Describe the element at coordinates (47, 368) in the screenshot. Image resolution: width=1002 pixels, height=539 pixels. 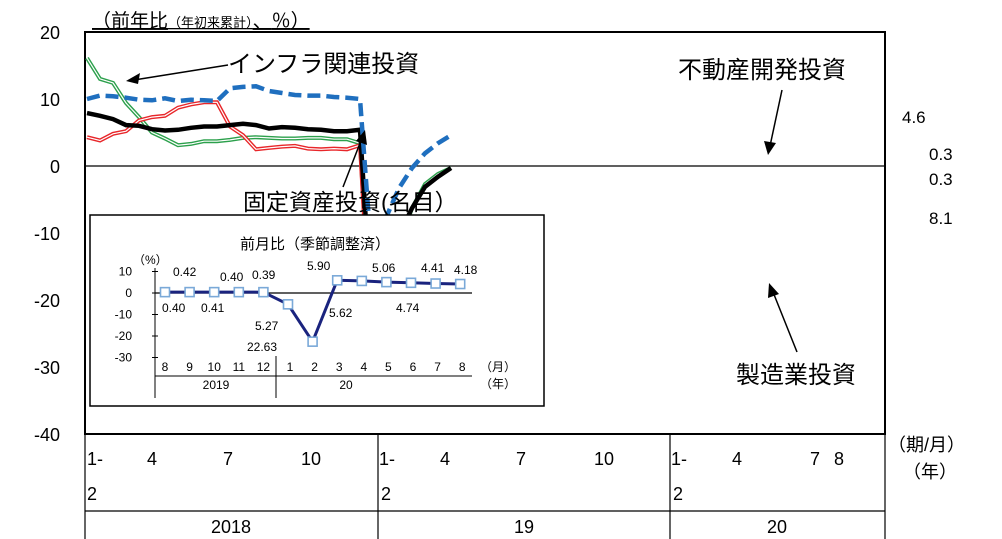
I see `y-tick-label: -30` at that location.